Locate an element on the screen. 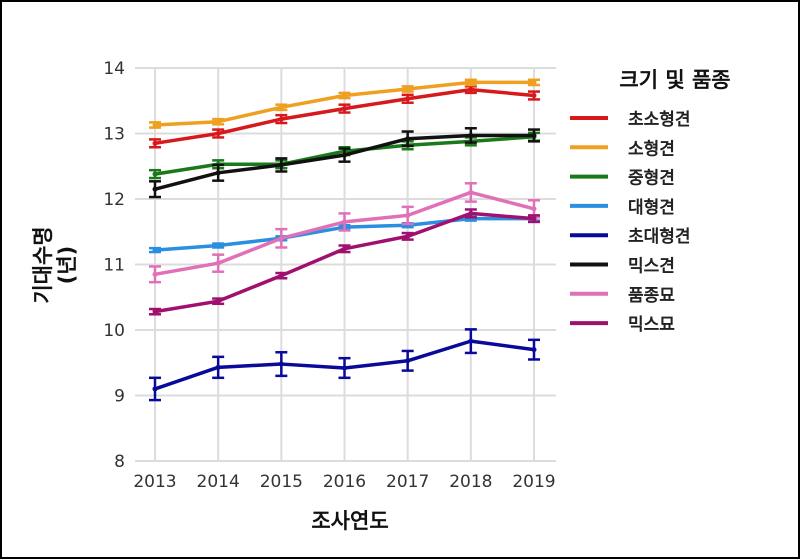  legend-item: 중형견 is located at coordinates (622, 178).